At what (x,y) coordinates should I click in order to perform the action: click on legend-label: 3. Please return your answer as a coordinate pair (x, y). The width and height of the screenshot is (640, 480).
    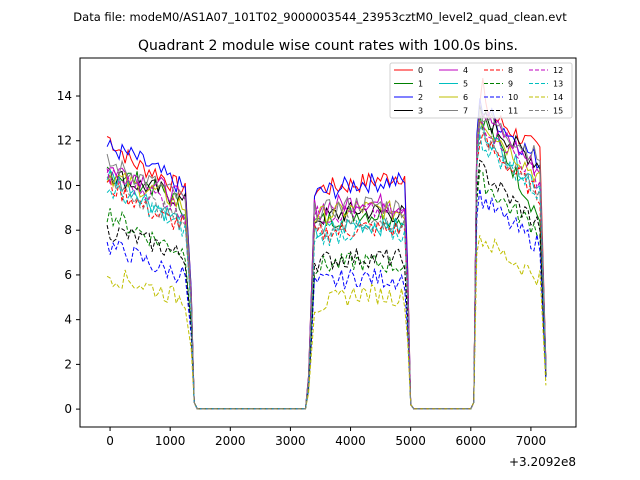
    Looking at the image, I should click on (420, 111).